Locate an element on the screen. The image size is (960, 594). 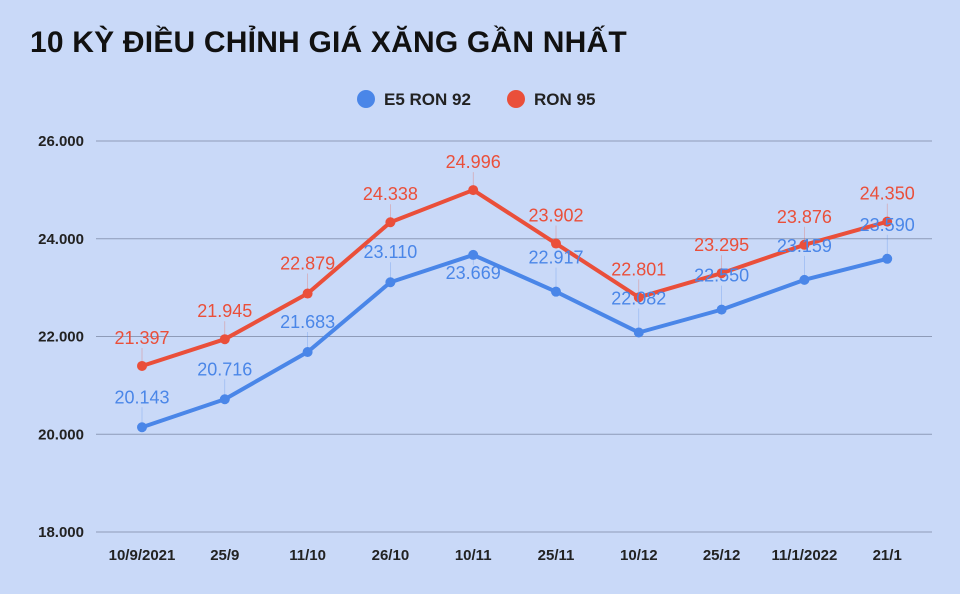
y-tick-label: 18.000 is located at coordinates (61, 532).